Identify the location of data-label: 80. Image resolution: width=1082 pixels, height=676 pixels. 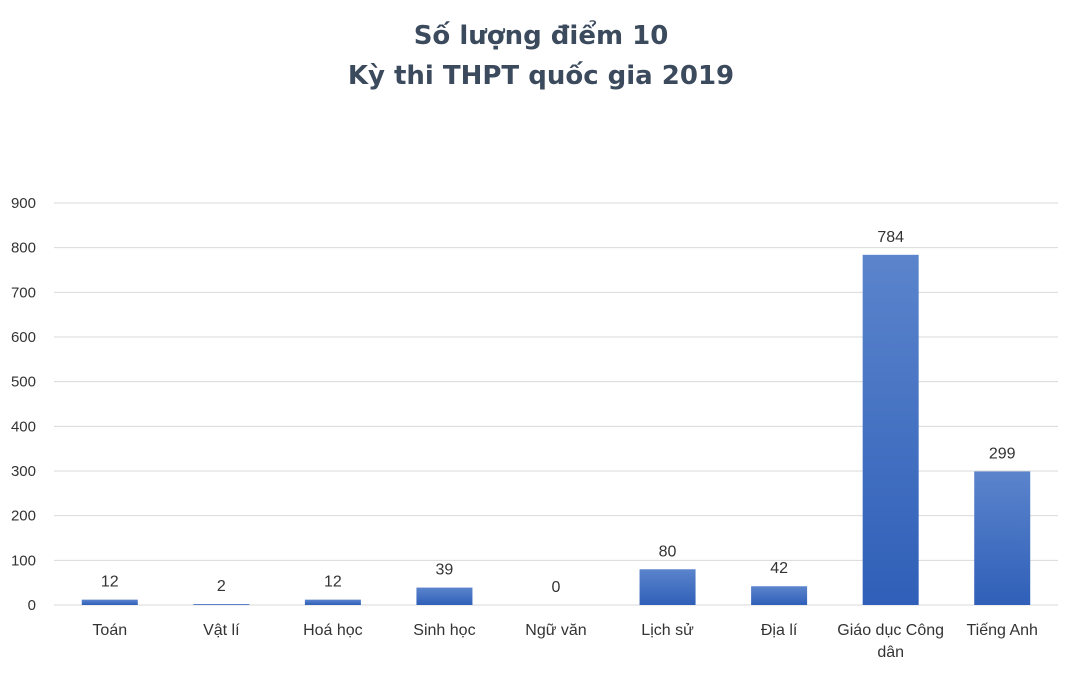
(668, 551).